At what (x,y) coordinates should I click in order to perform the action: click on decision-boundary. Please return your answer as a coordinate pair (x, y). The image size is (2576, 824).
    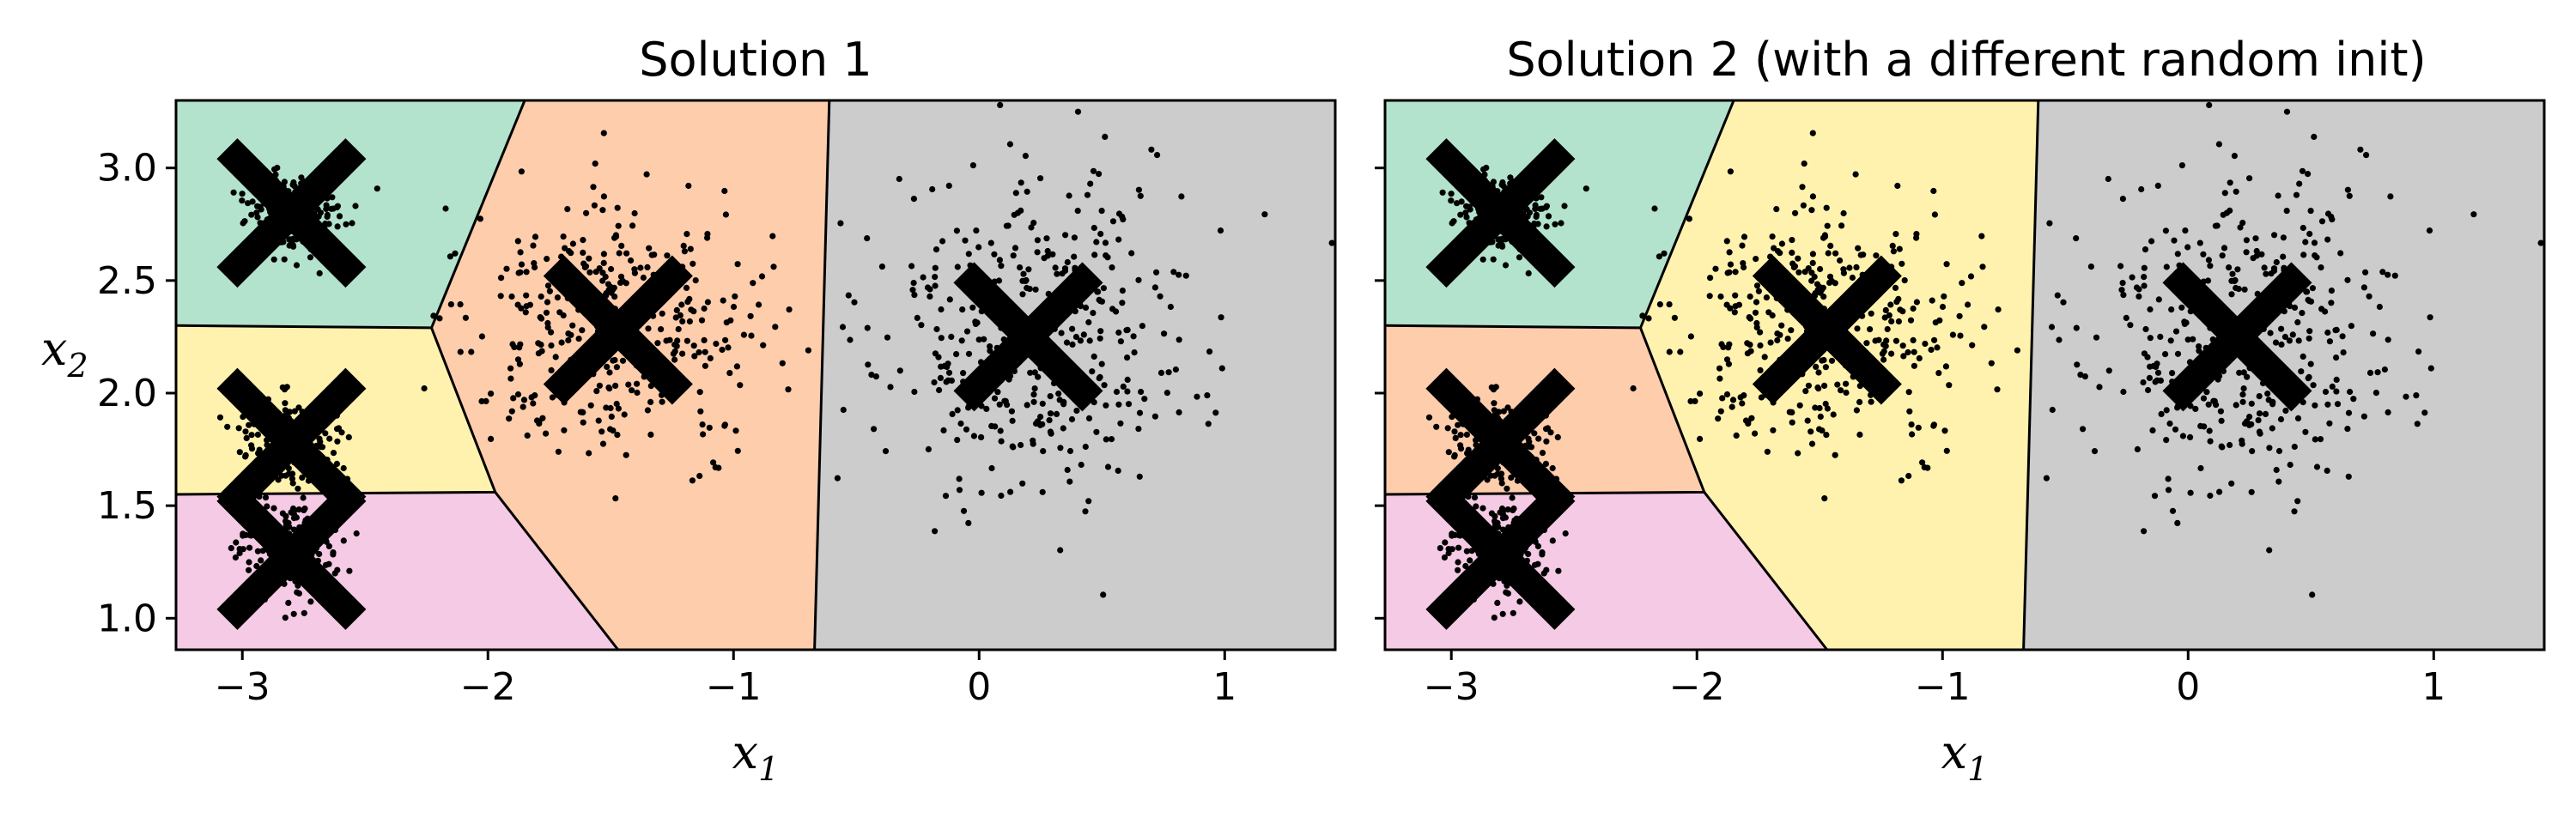
    Looking at the image, I should click on (822, 375).